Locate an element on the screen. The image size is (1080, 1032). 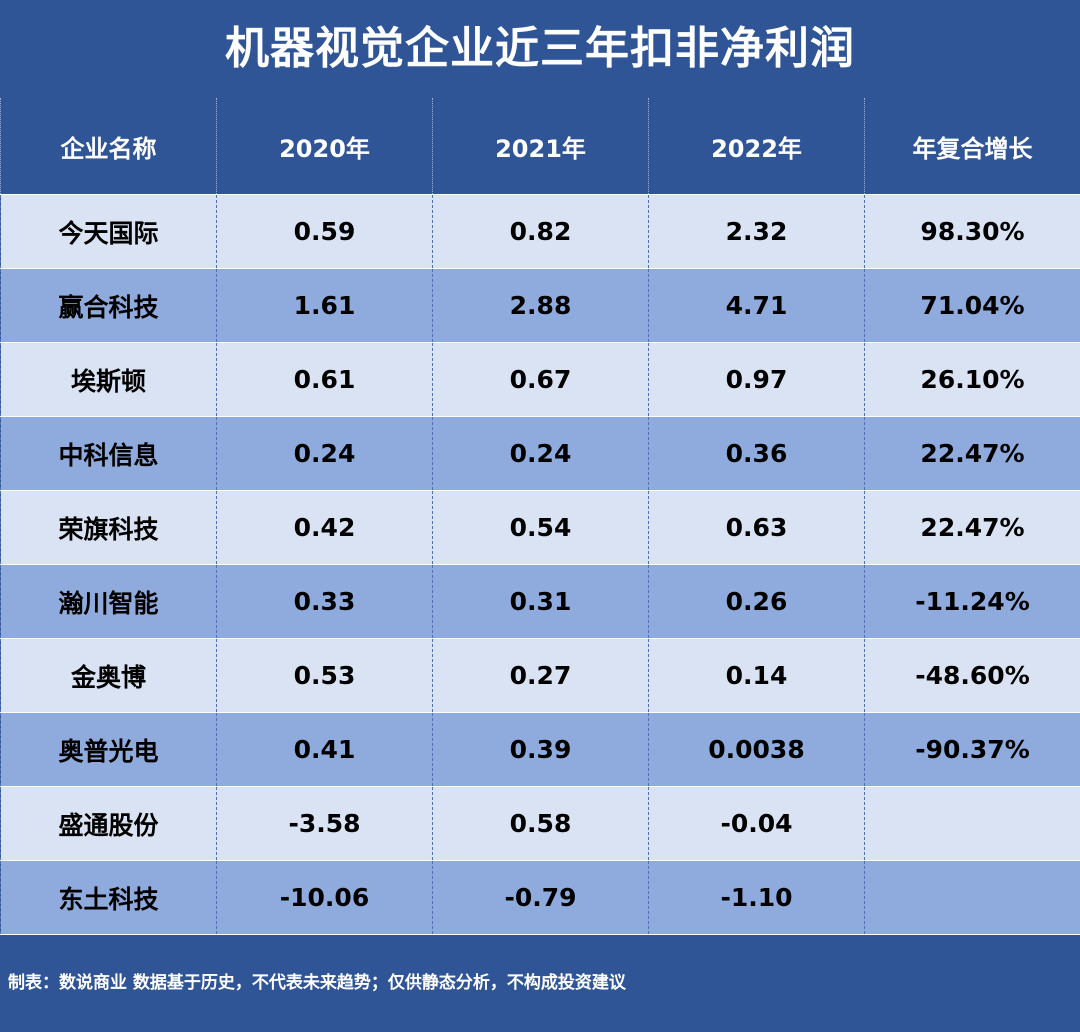
value-2021: -0.79 is located at coordinates (540, 897).